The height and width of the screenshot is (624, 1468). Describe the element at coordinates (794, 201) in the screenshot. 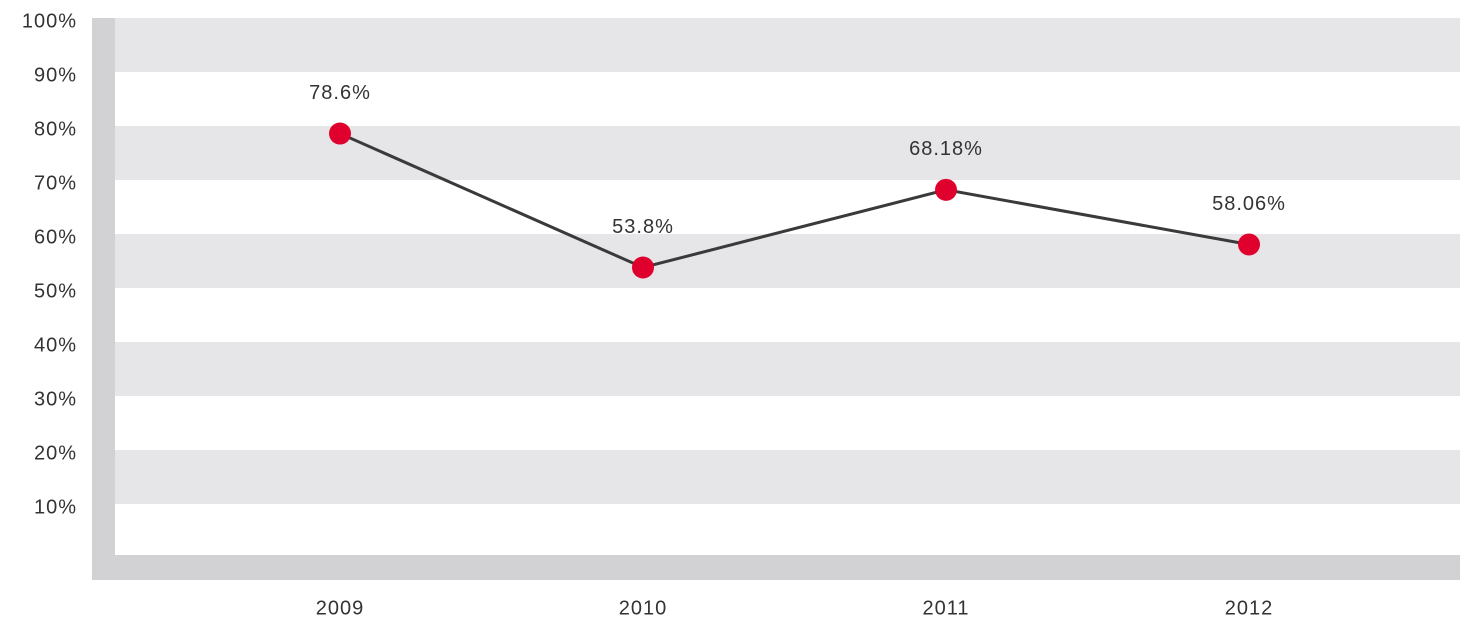

I see `line` at that location.